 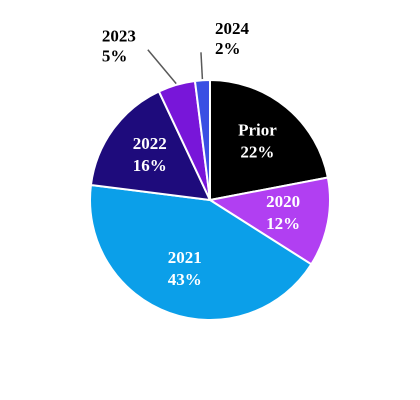 I want to click on slice-label: 2020, so click(x=283, y=201).